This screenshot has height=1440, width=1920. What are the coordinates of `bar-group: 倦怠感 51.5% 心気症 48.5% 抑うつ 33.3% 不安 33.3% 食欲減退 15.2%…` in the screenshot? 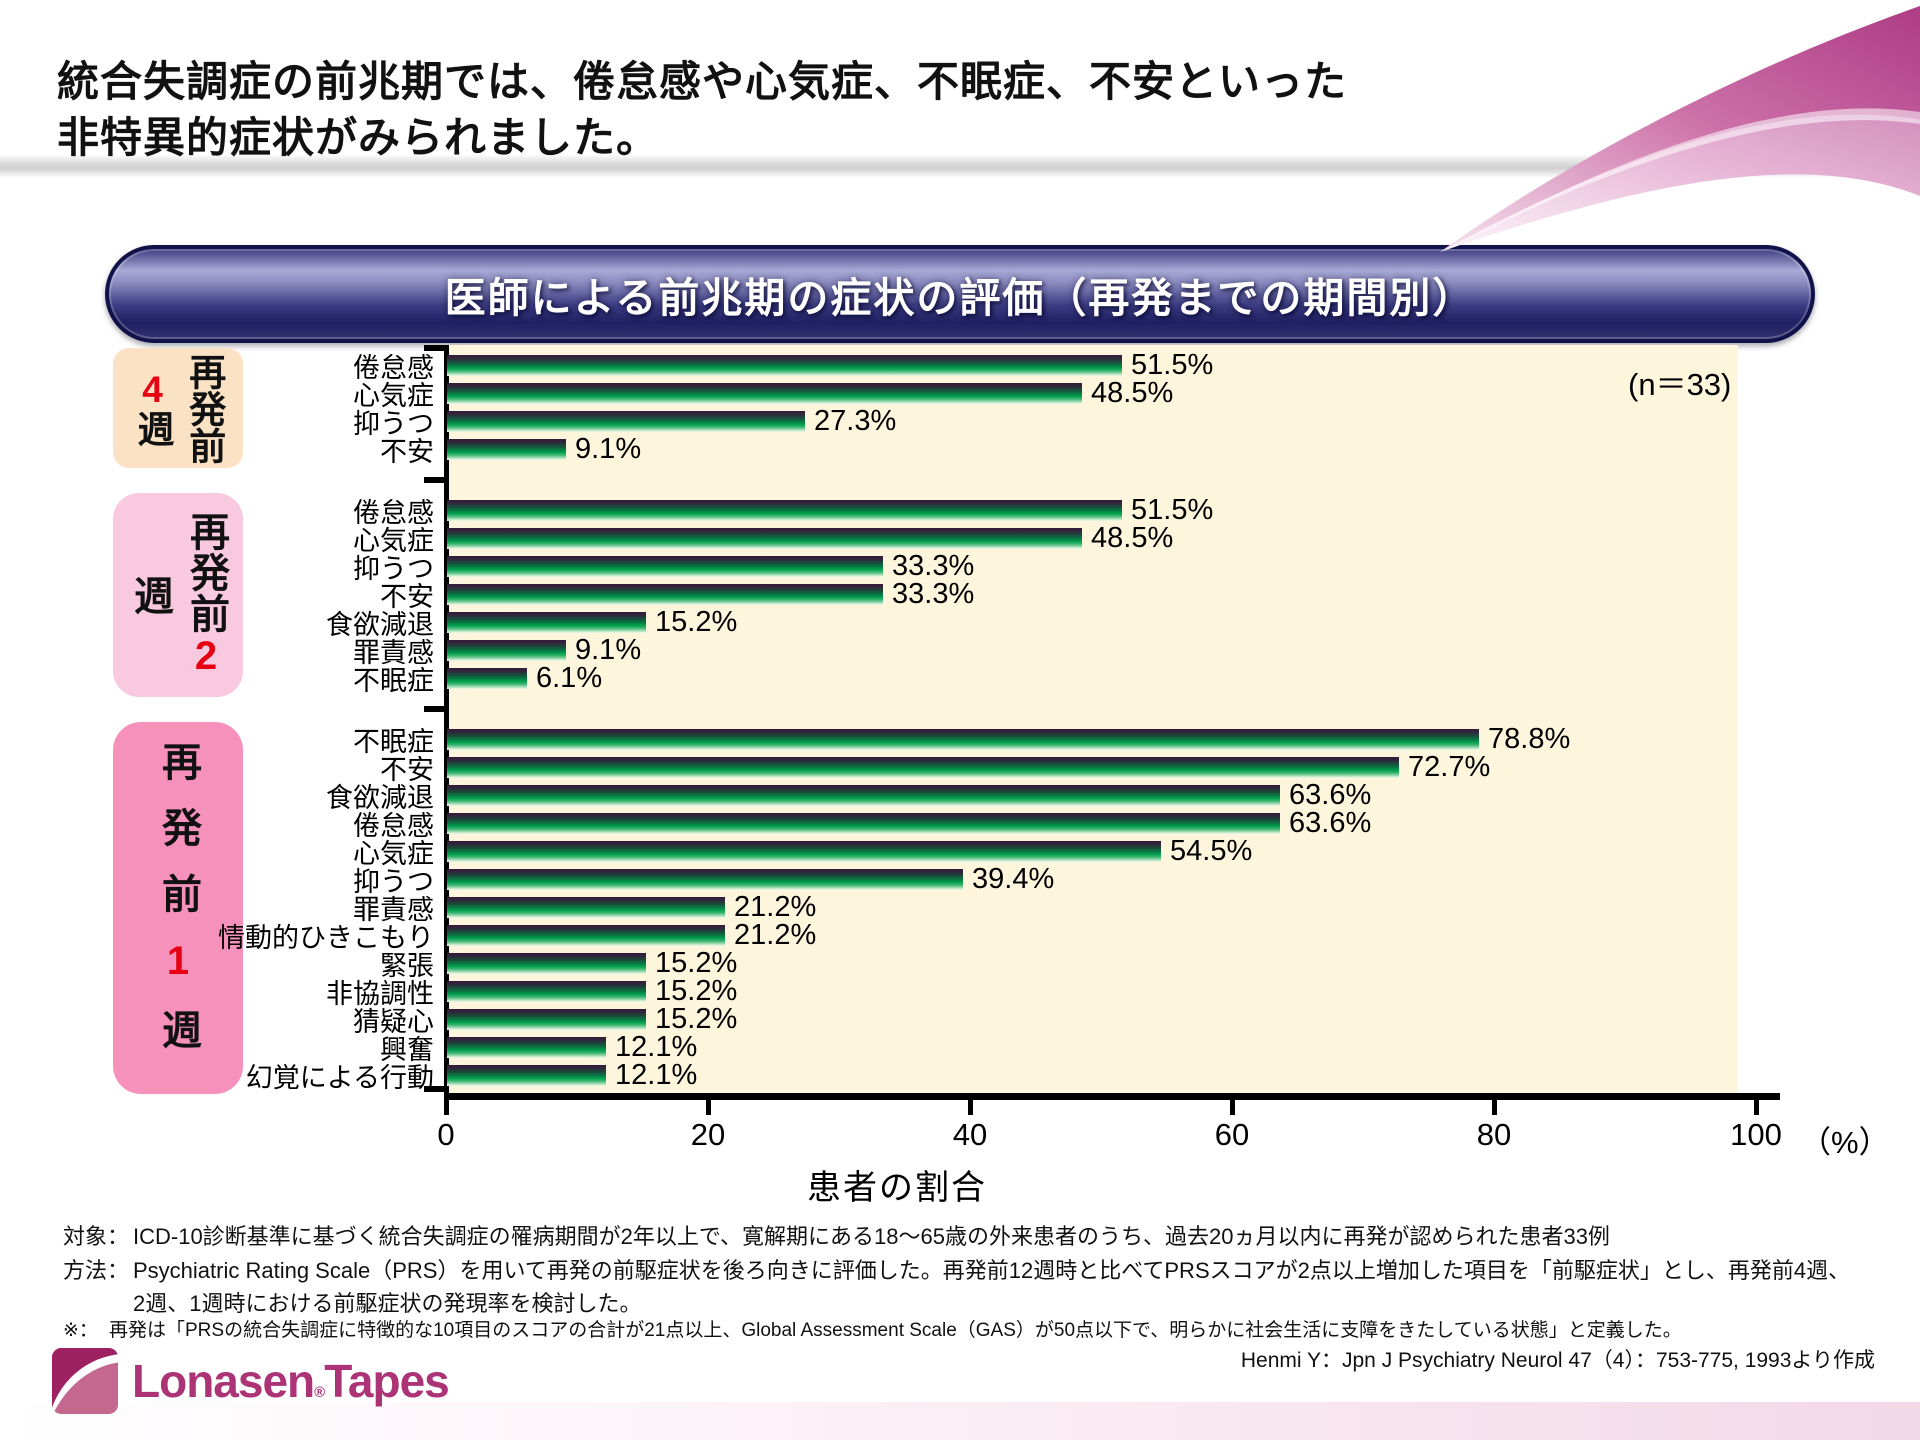 It's located at (960, 594).